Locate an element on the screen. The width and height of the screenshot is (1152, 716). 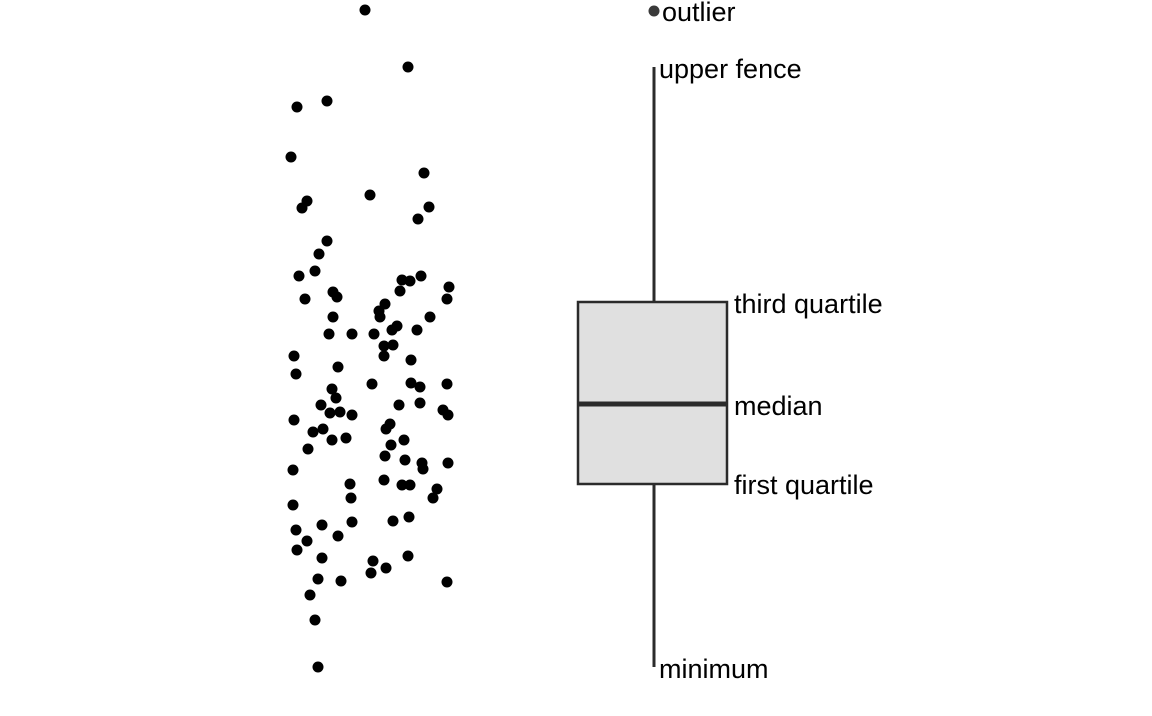
outlier-label: outlier is located at coordinates (699, 13).